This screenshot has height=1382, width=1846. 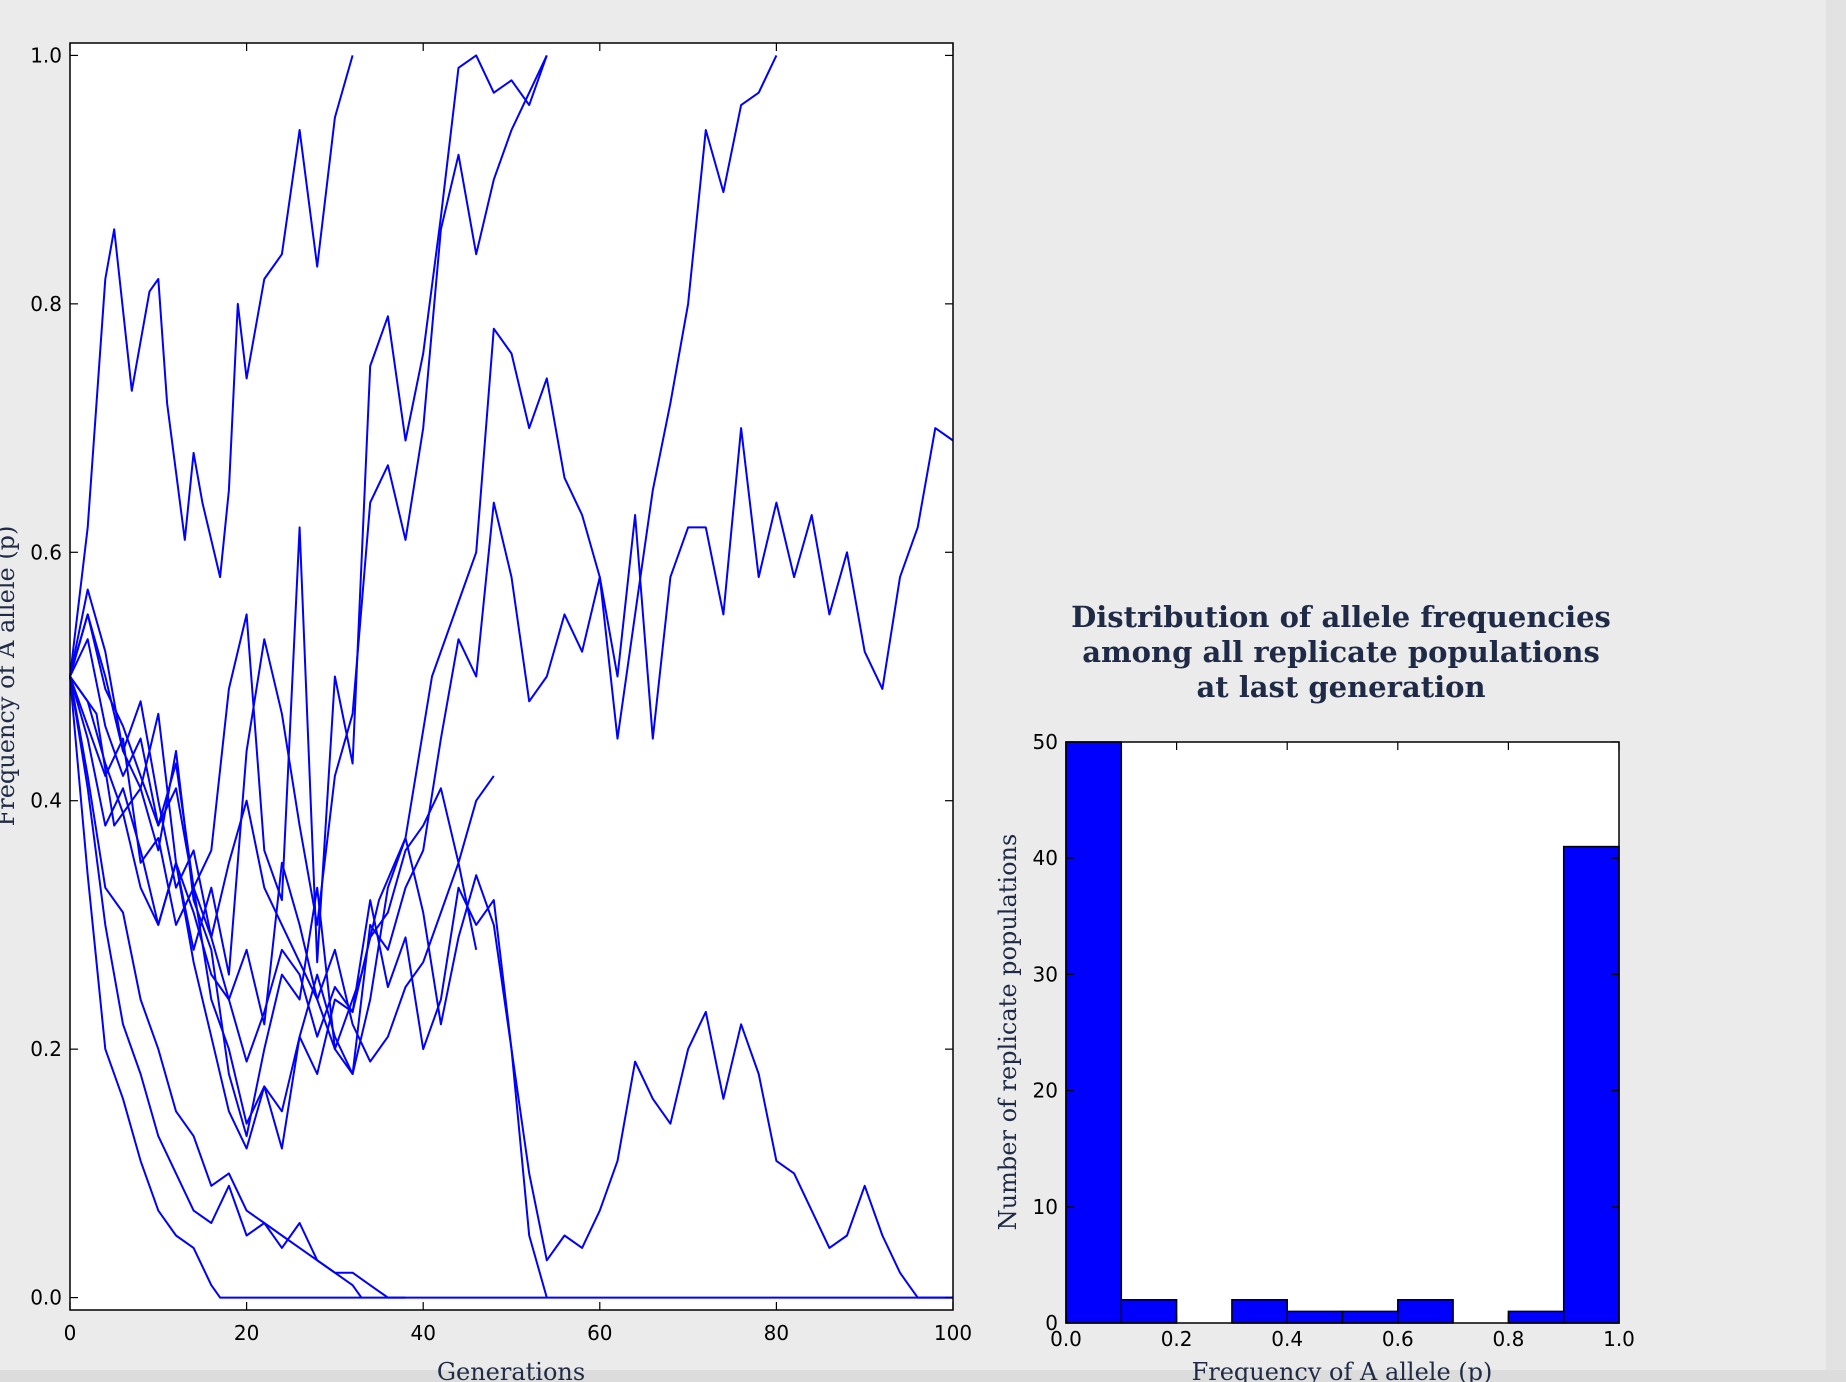 What do you see at coordinates (46, 801) in the screenshot?
I see `plot1-y-tick-label: 0.4` at bounding box center [46, 801].